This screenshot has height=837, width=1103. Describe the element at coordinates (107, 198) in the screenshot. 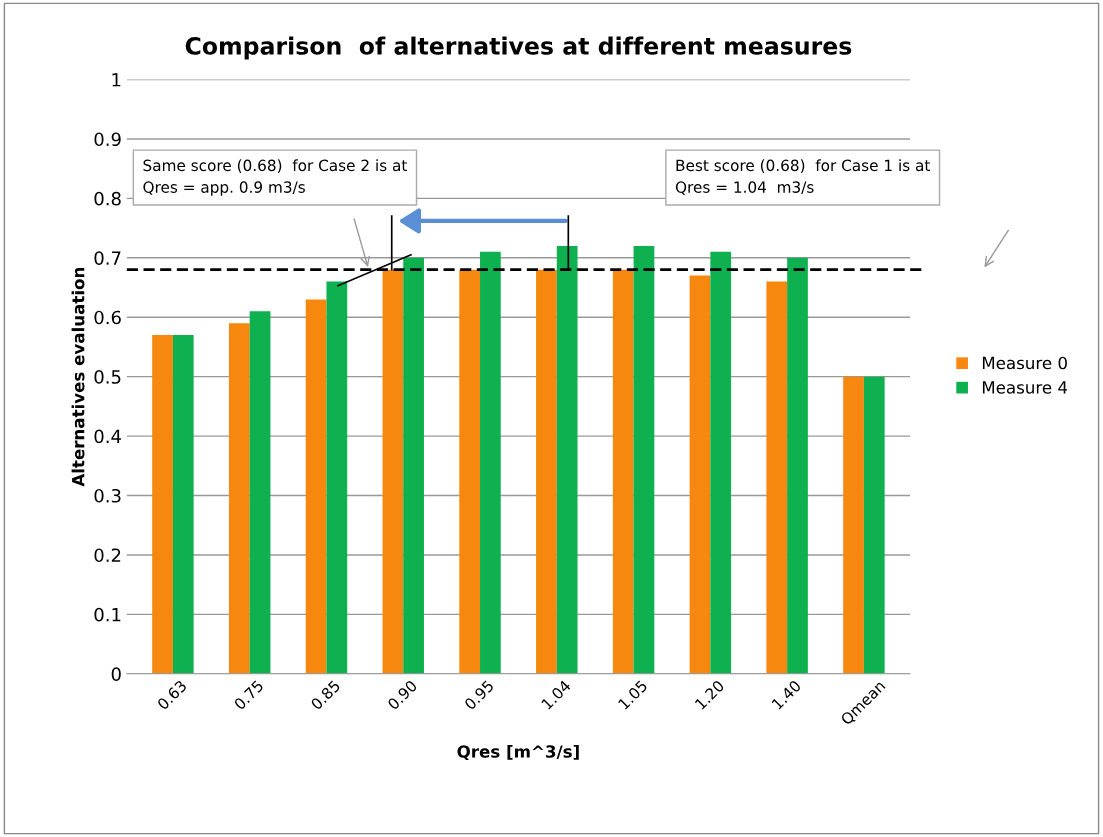

I see `y-tick-label: 0.8` at that location.